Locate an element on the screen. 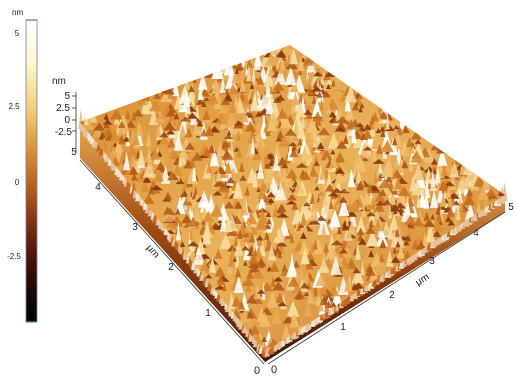 The image size is (517, 376). colorbar: nm 5 2.5 0 -2.5 is located at coordinates (22, 165).